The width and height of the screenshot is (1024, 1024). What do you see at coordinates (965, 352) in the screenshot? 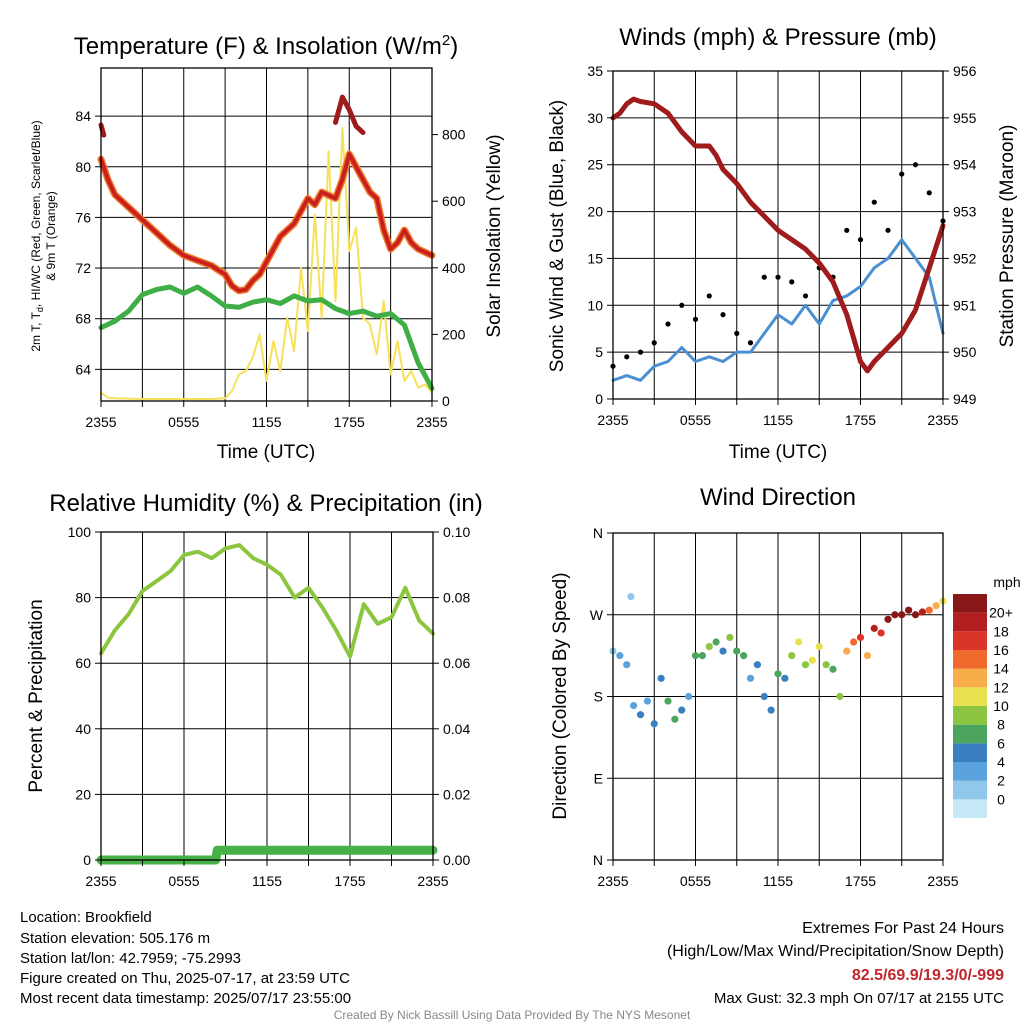
I see `y-tick-label: 950` at bounding box center [965, 352].